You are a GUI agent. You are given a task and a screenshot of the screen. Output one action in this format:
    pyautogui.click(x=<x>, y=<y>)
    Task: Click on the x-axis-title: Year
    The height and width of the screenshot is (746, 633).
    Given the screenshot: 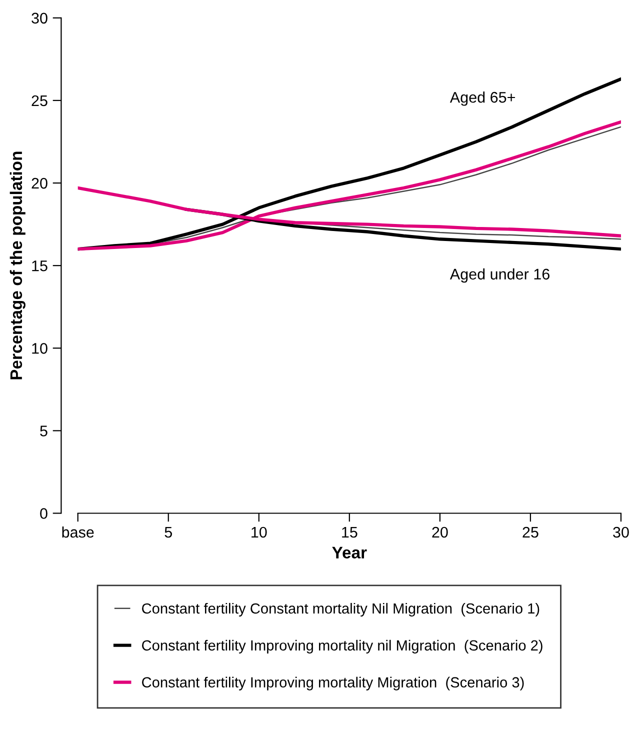 What is the action you would take?
    pyautogui.click(x=349, y=552)
    